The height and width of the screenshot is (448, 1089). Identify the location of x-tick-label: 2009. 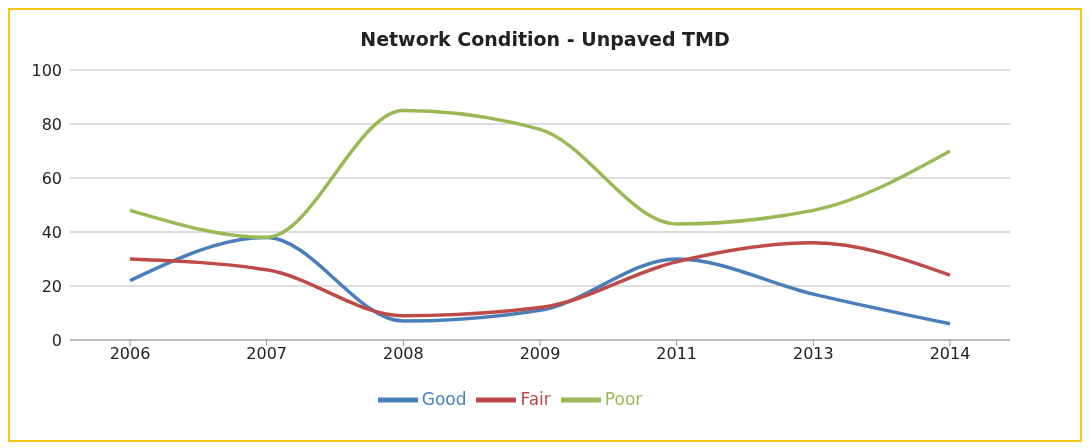
(540, 354).